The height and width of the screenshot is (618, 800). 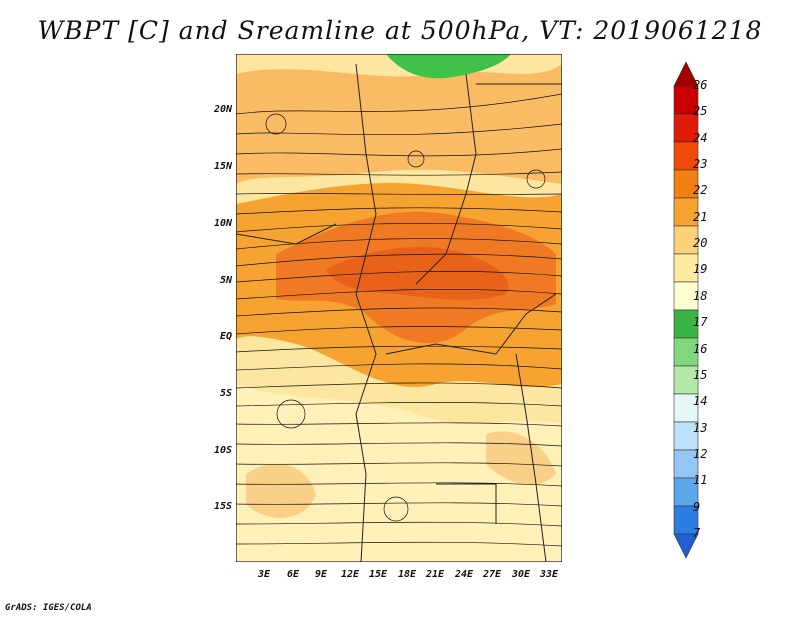 I want to click on colorbar-label: 26, so click(x=700, y=85).